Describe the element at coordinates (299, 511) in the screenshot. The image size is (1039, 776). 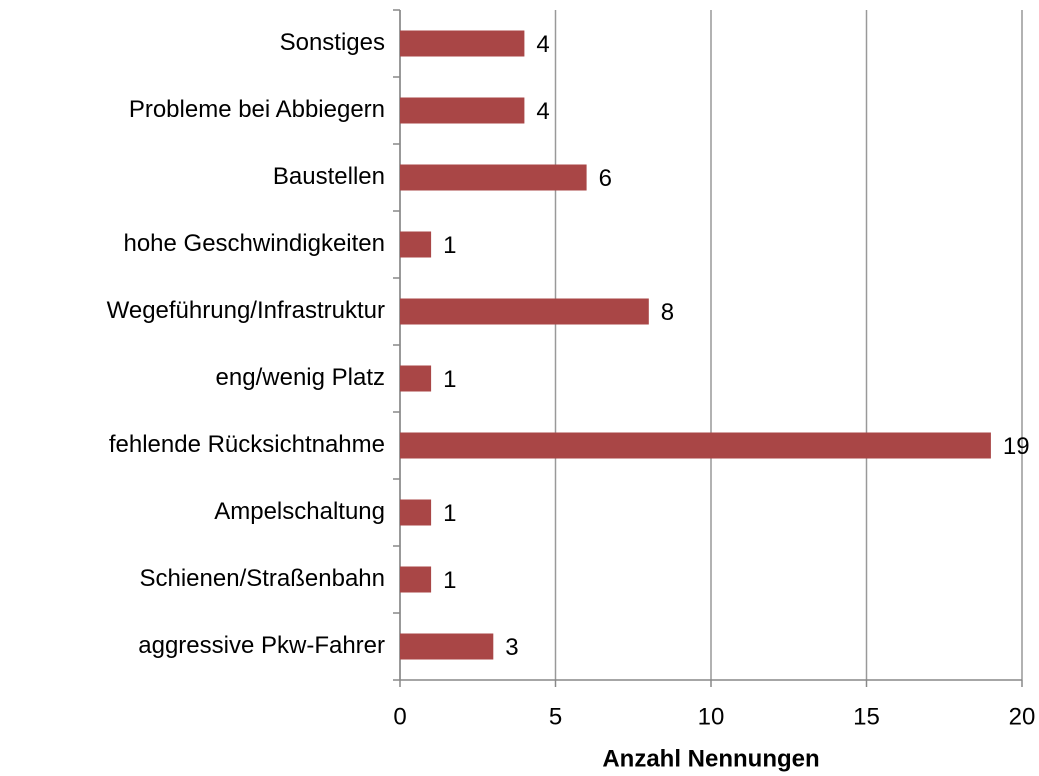
I see `y-tick-label: Ampelschaltung` at that location.